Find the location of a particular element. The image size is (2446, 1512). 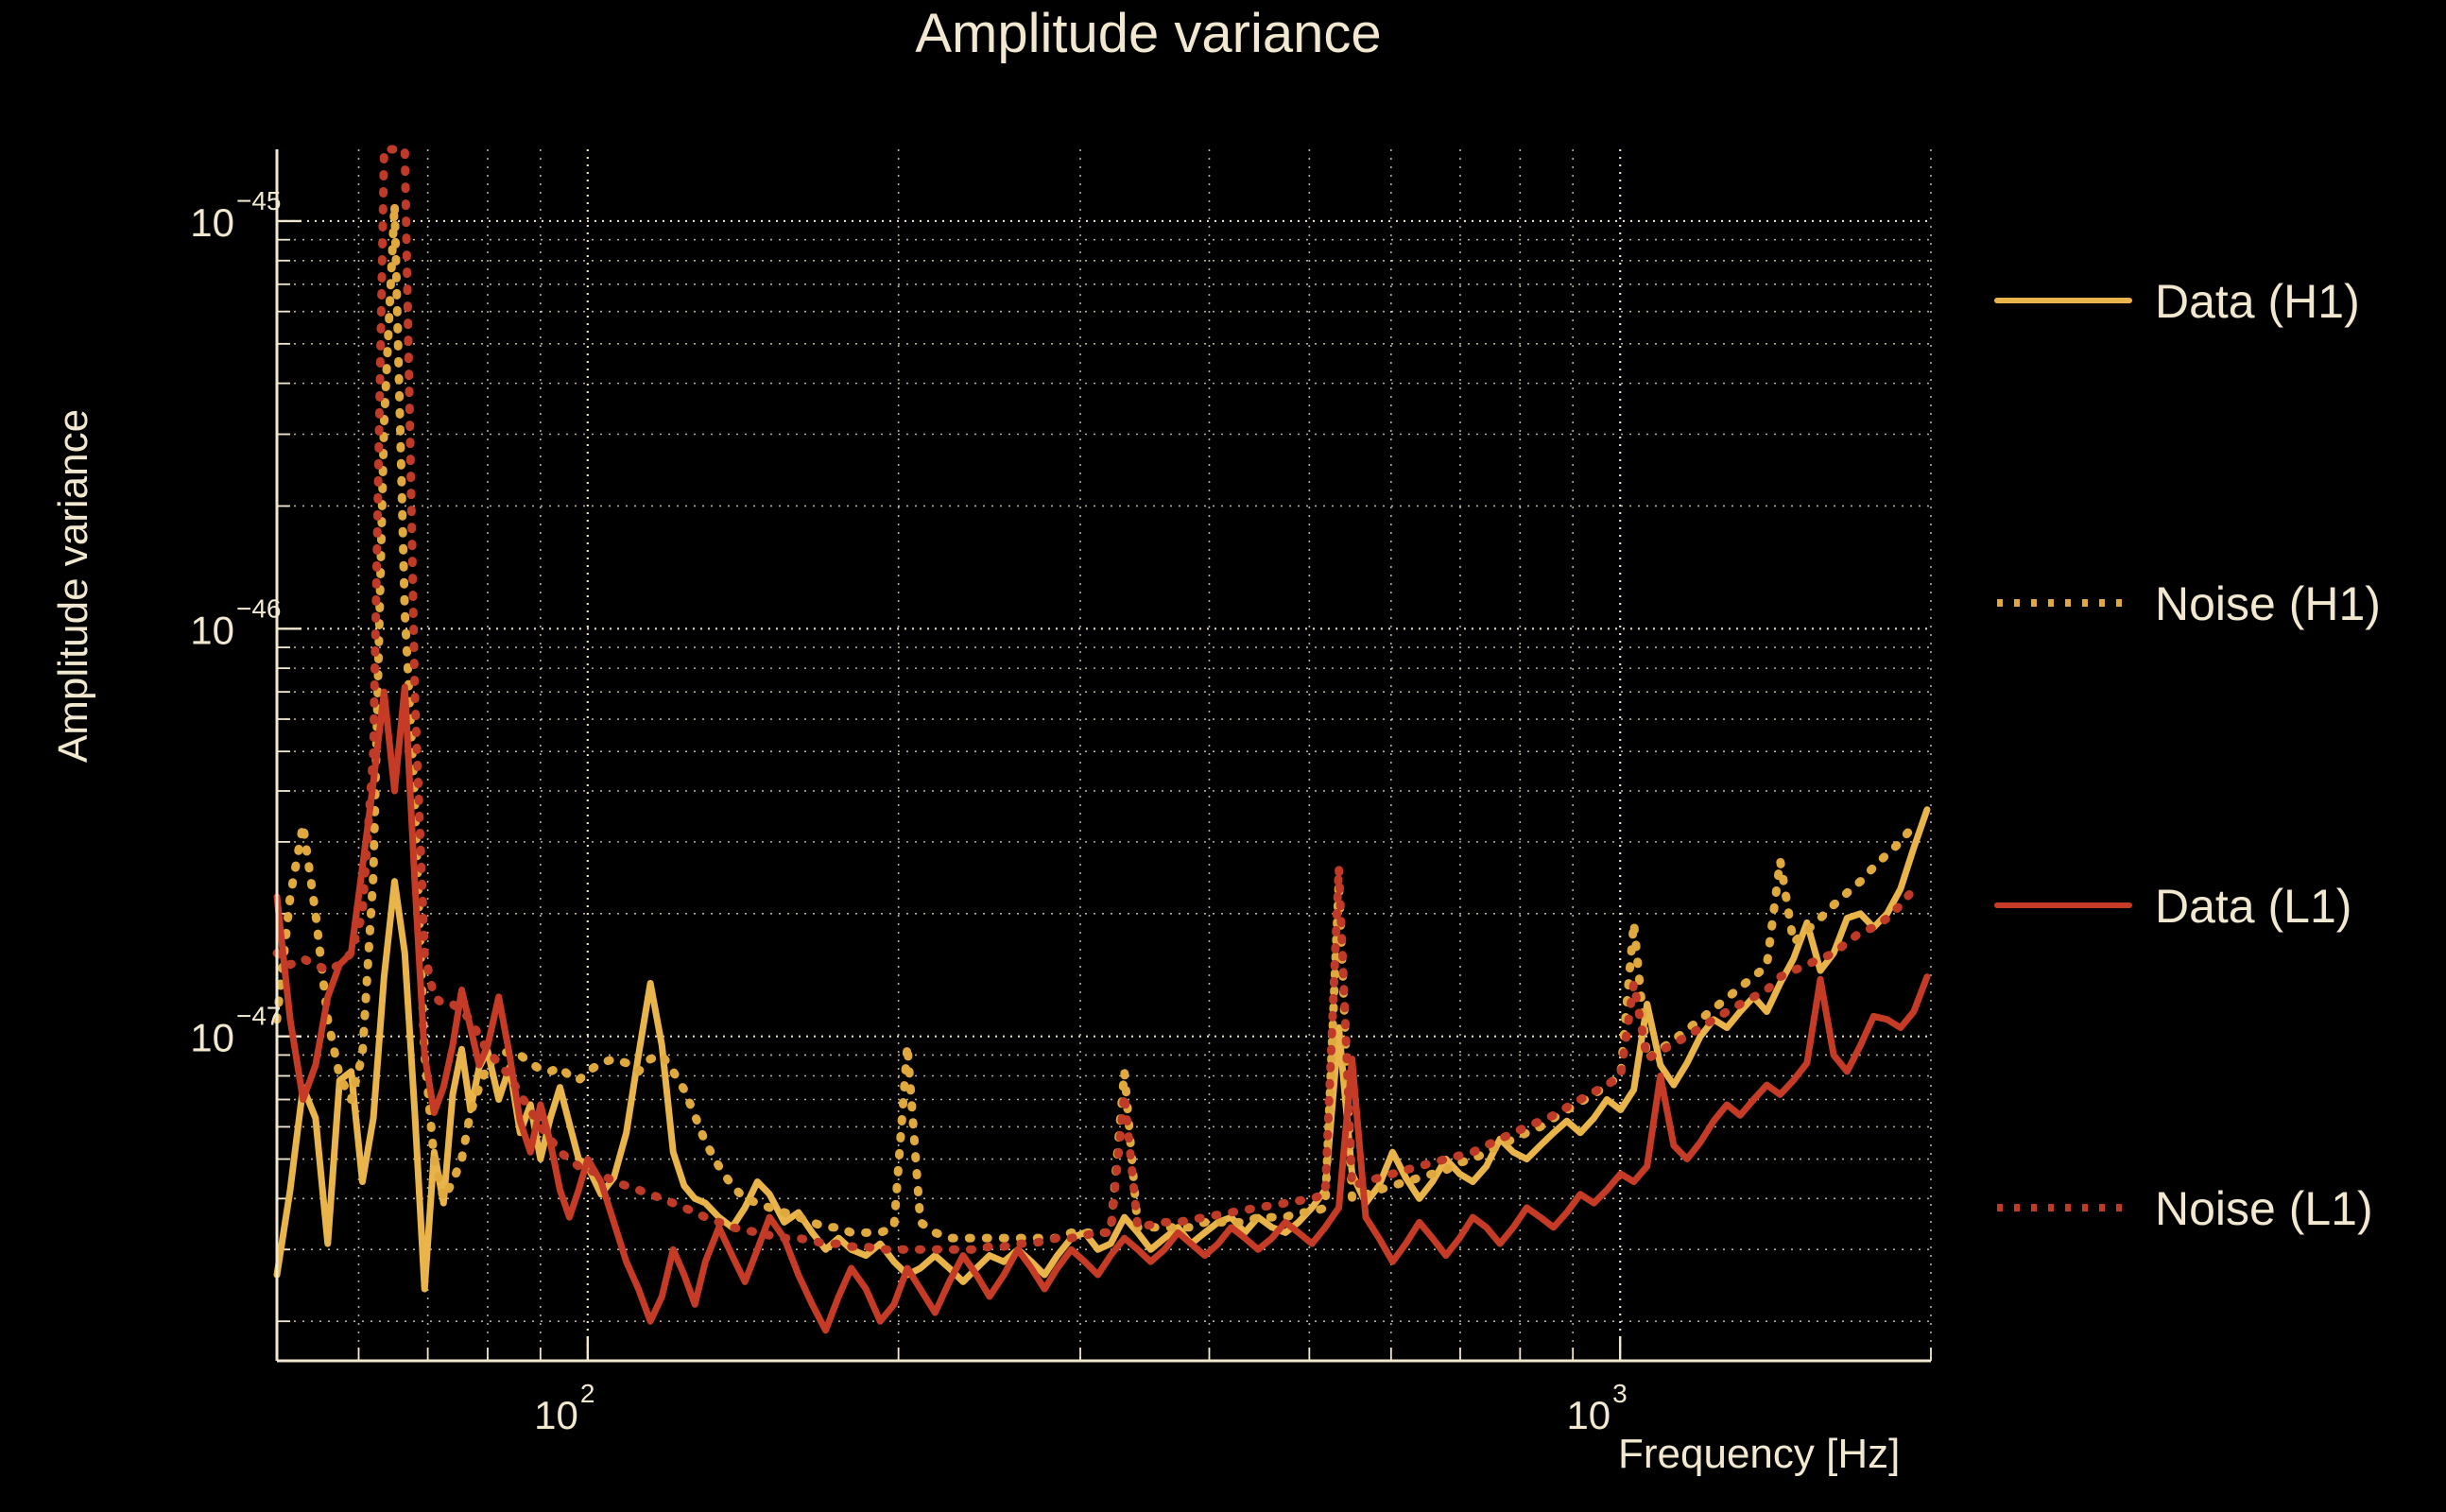

legend-item-data-h1: Data (H1) is located at coordinates (2177, 301).